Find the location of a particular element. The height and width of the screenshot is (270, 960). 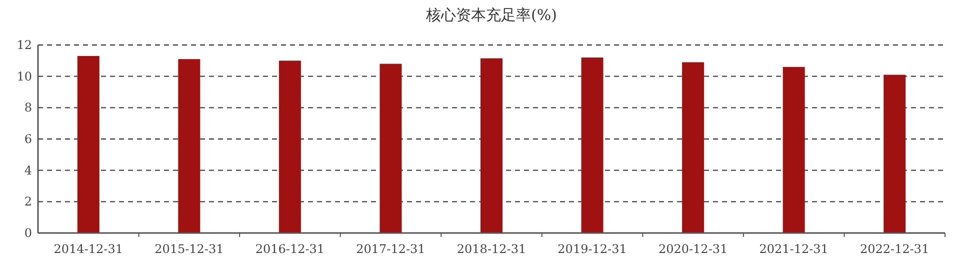

y-tick-label: 0 is located at coordinates (28, 233).